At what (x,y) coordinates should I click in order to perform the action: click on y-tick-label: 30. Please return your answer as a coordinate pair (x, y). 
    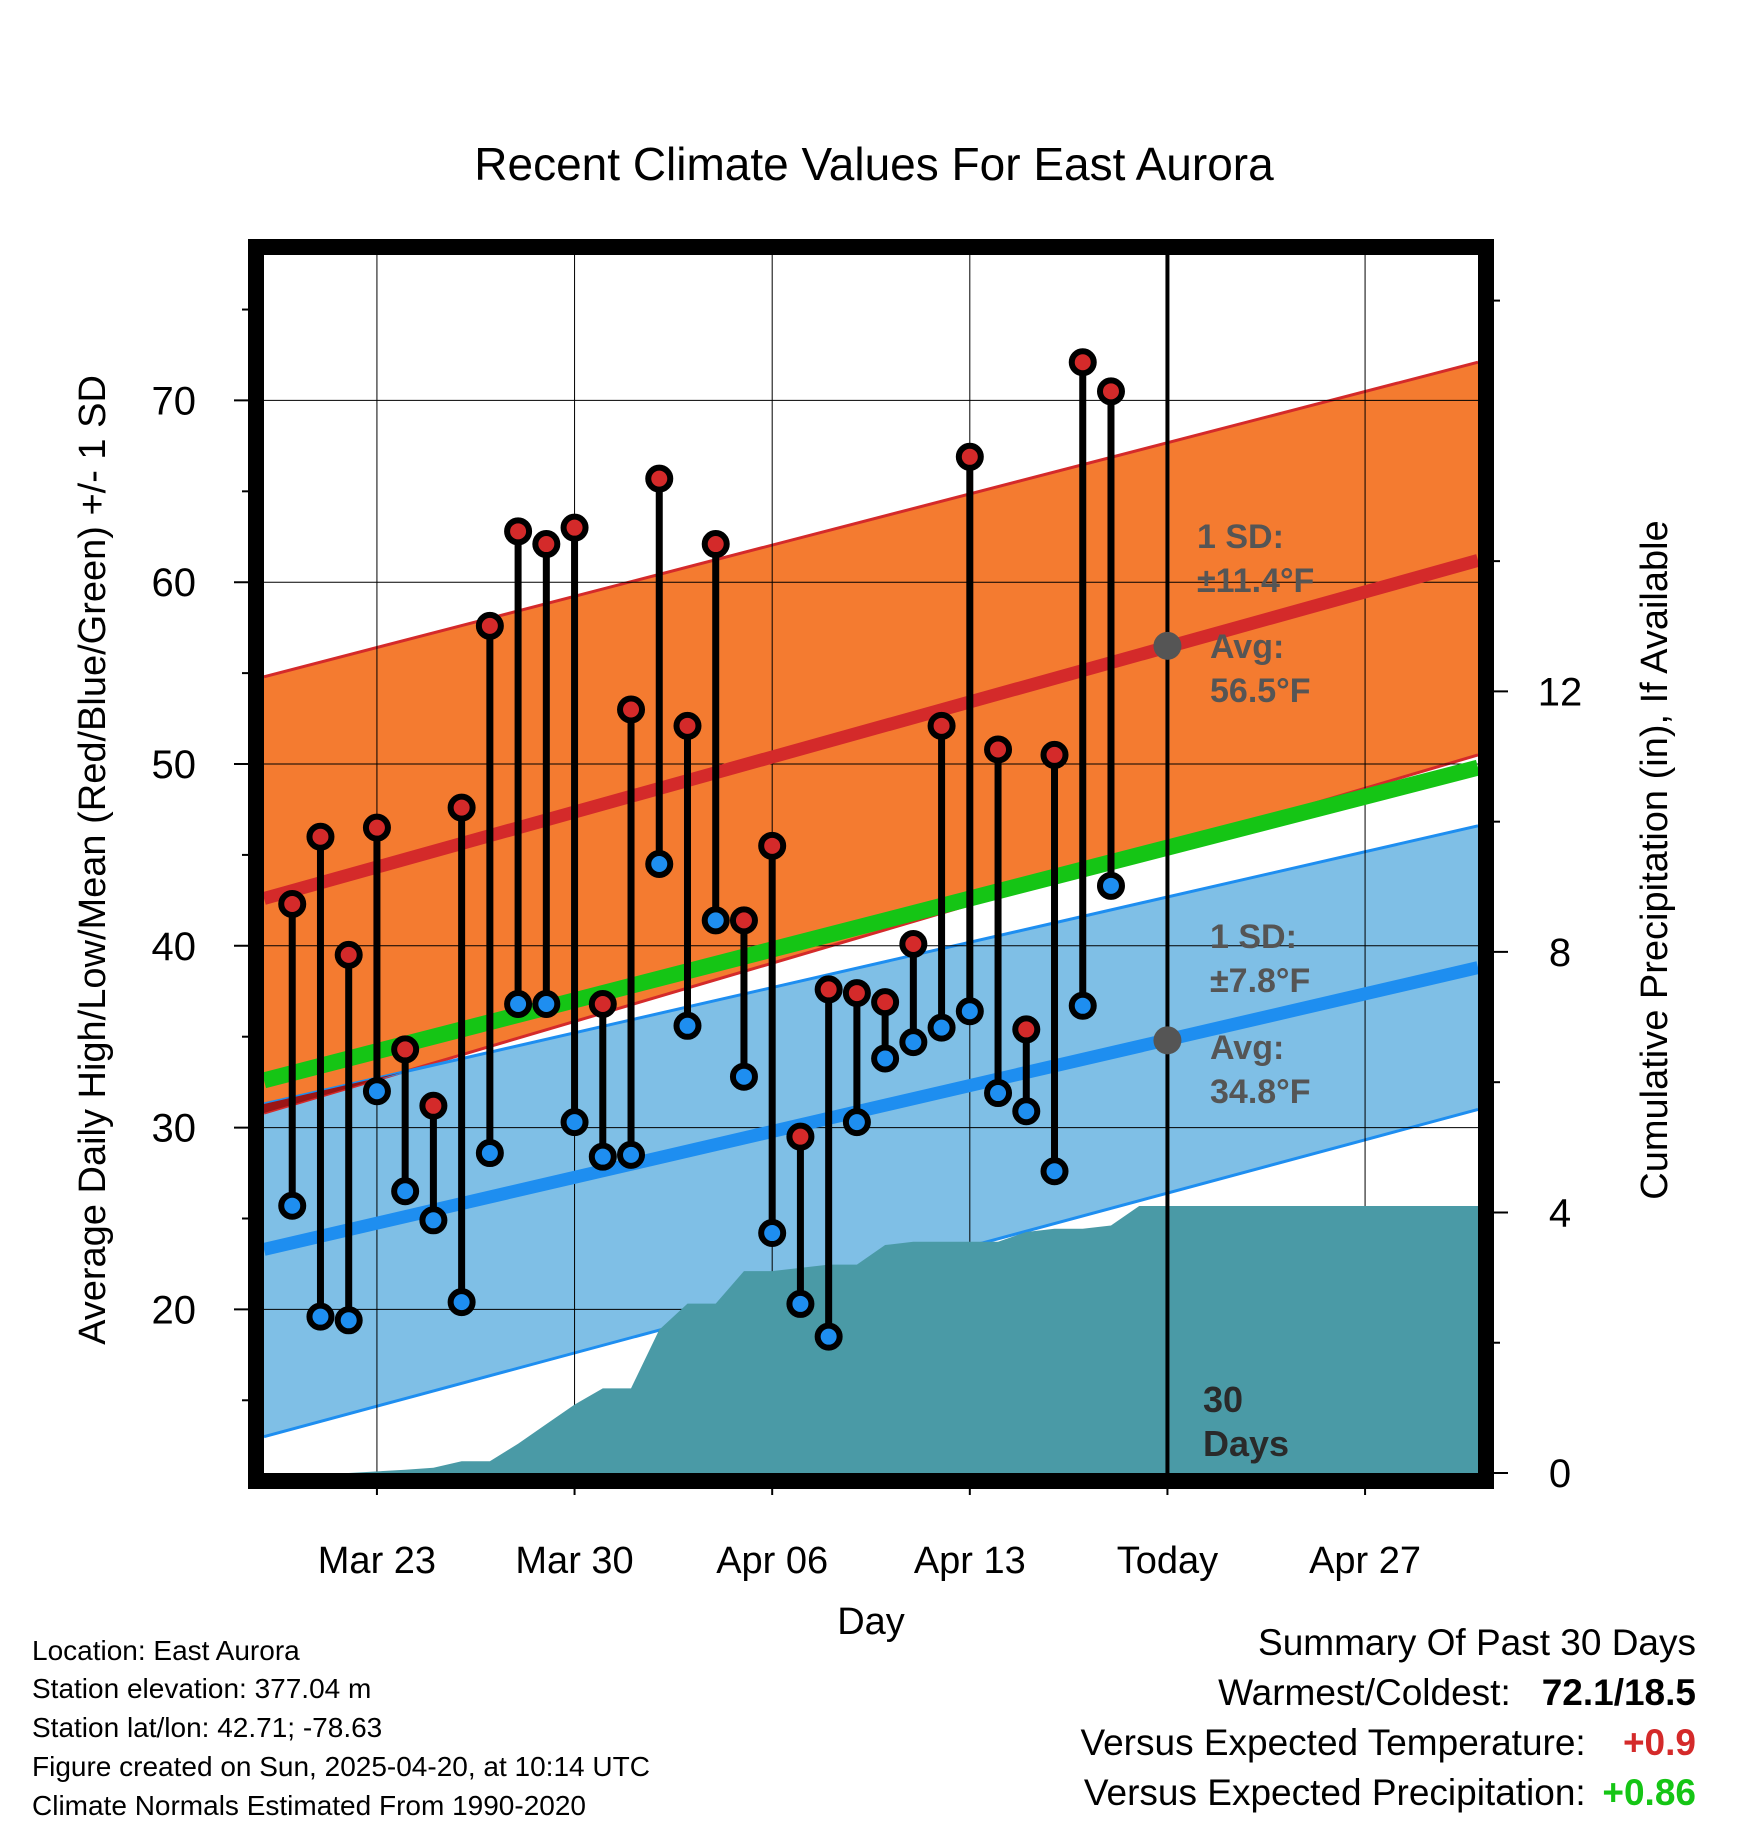
    Looking at the image, I should click on (174, 1129).